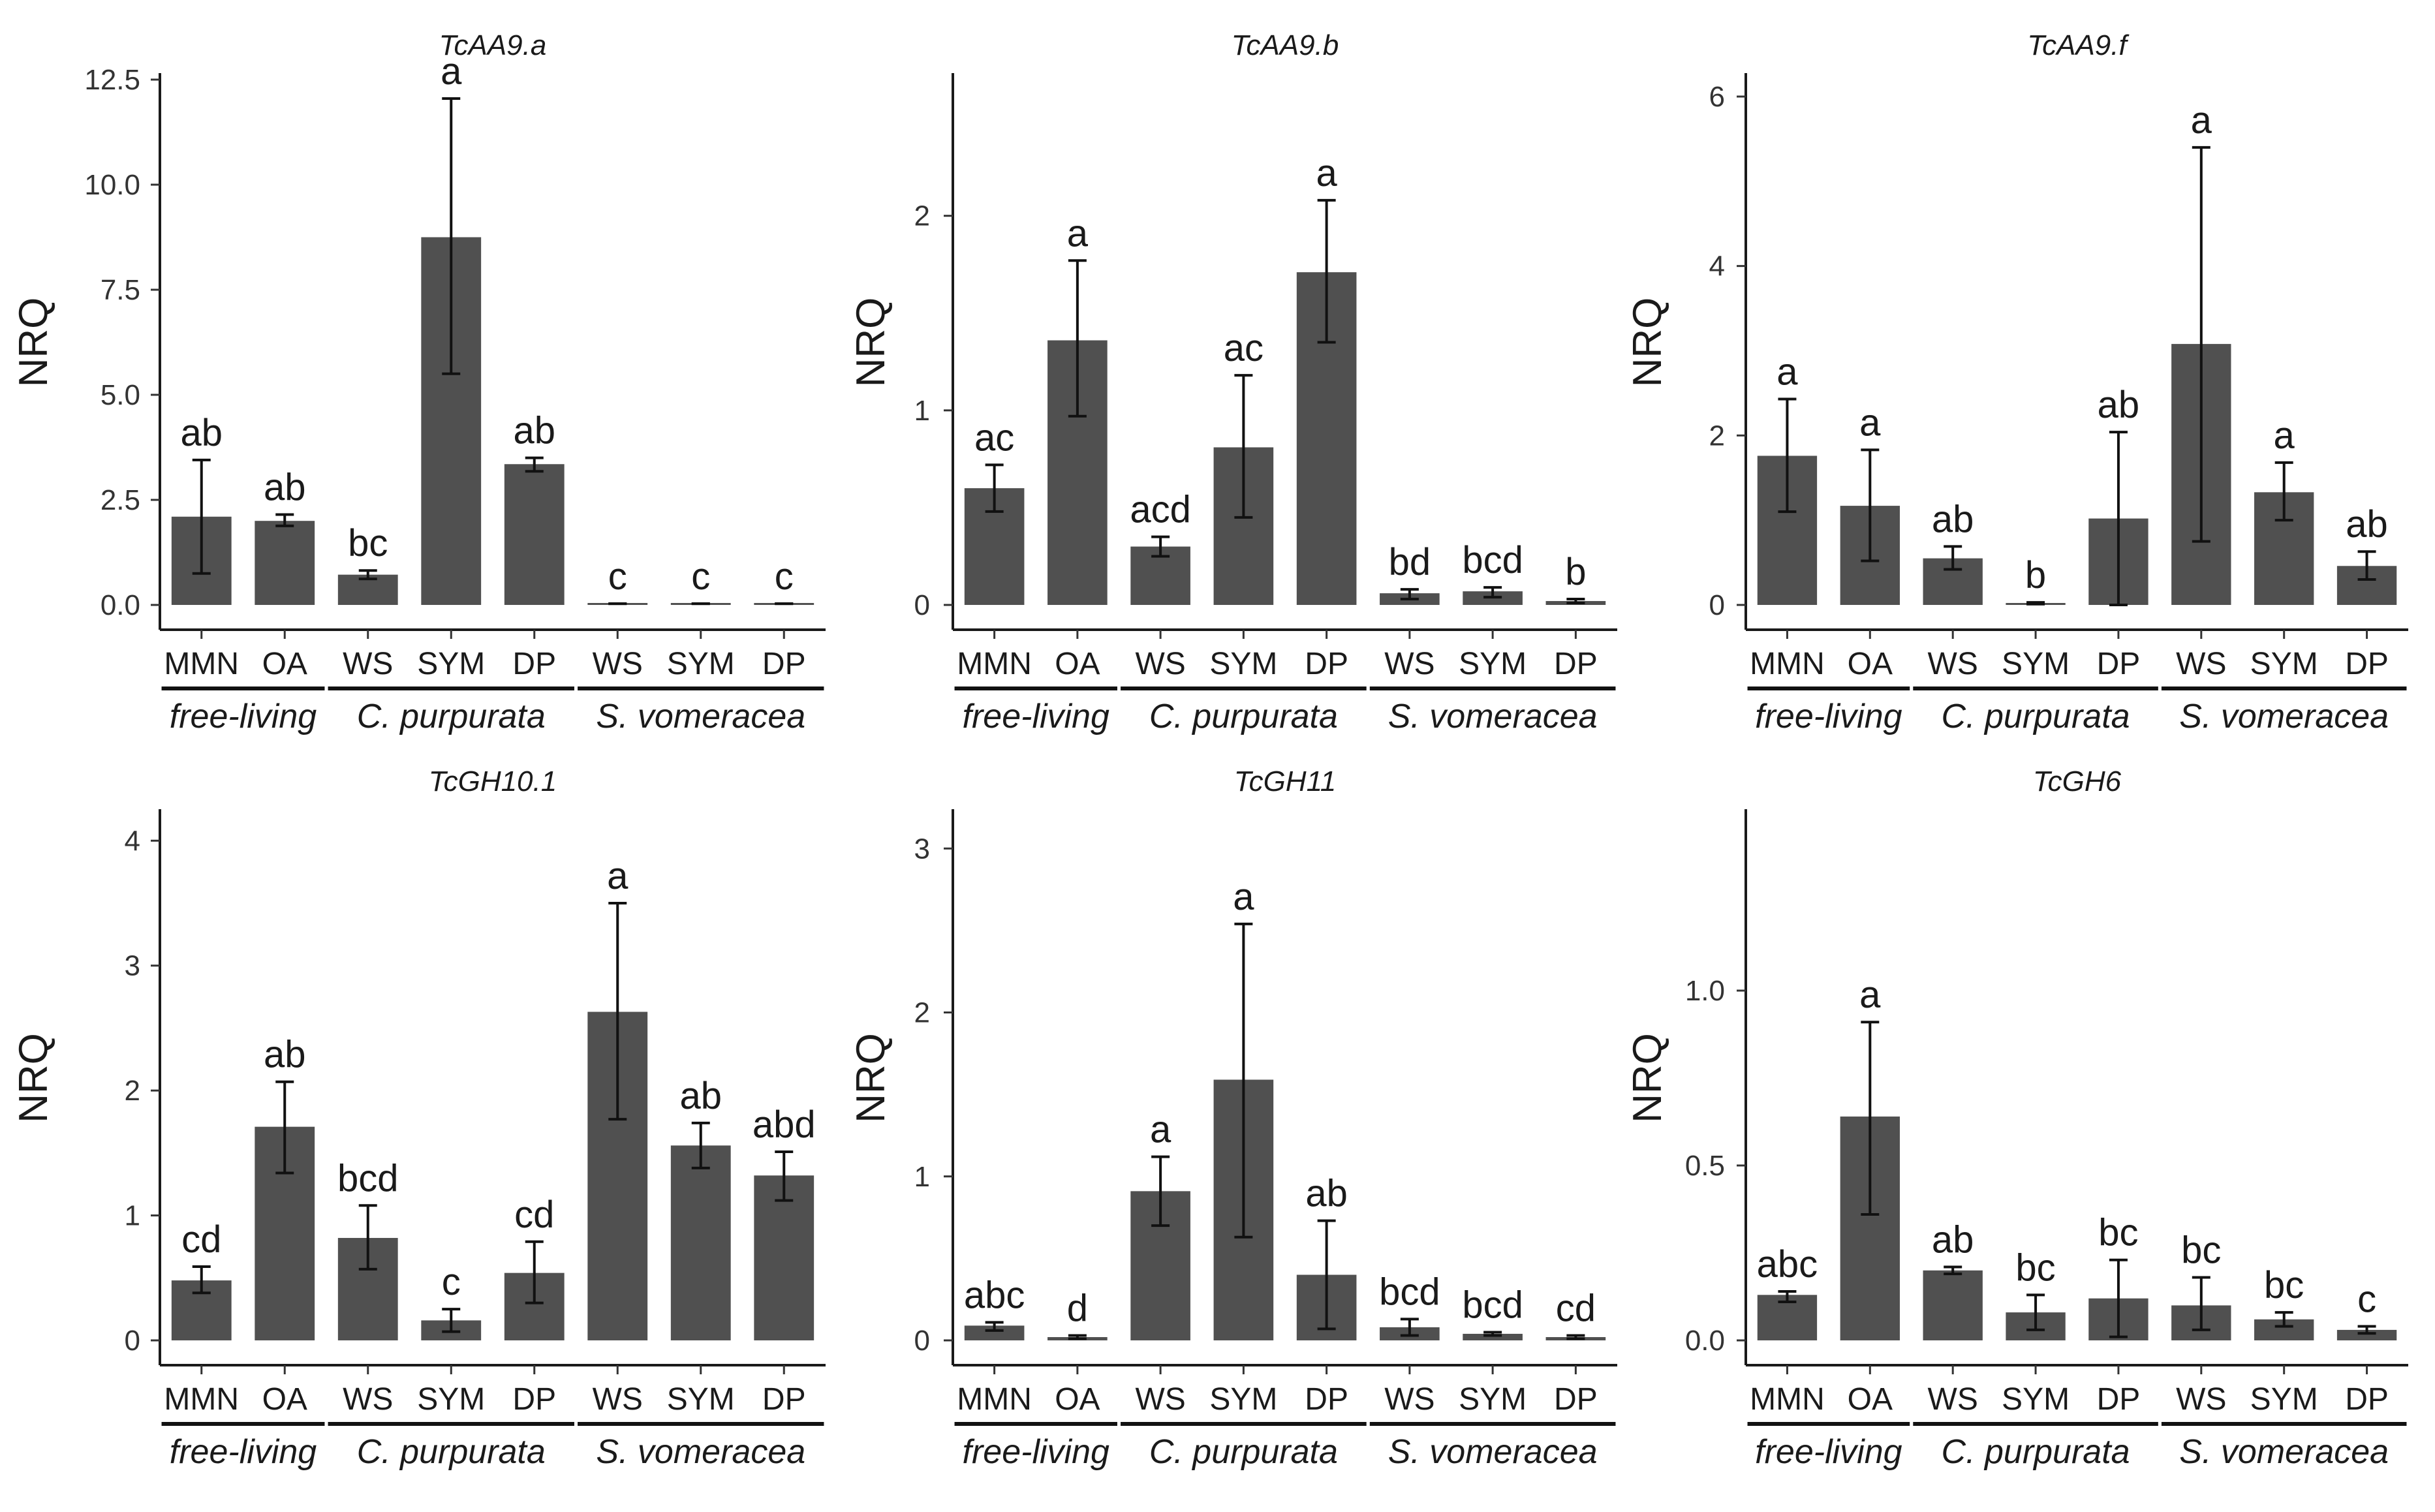 Image resolution: width=2435 pixels, height=1512 pixels. Describe the element at coordinates (994, 1295) in the screenshot. I see `significance-letter: abc` at that location.